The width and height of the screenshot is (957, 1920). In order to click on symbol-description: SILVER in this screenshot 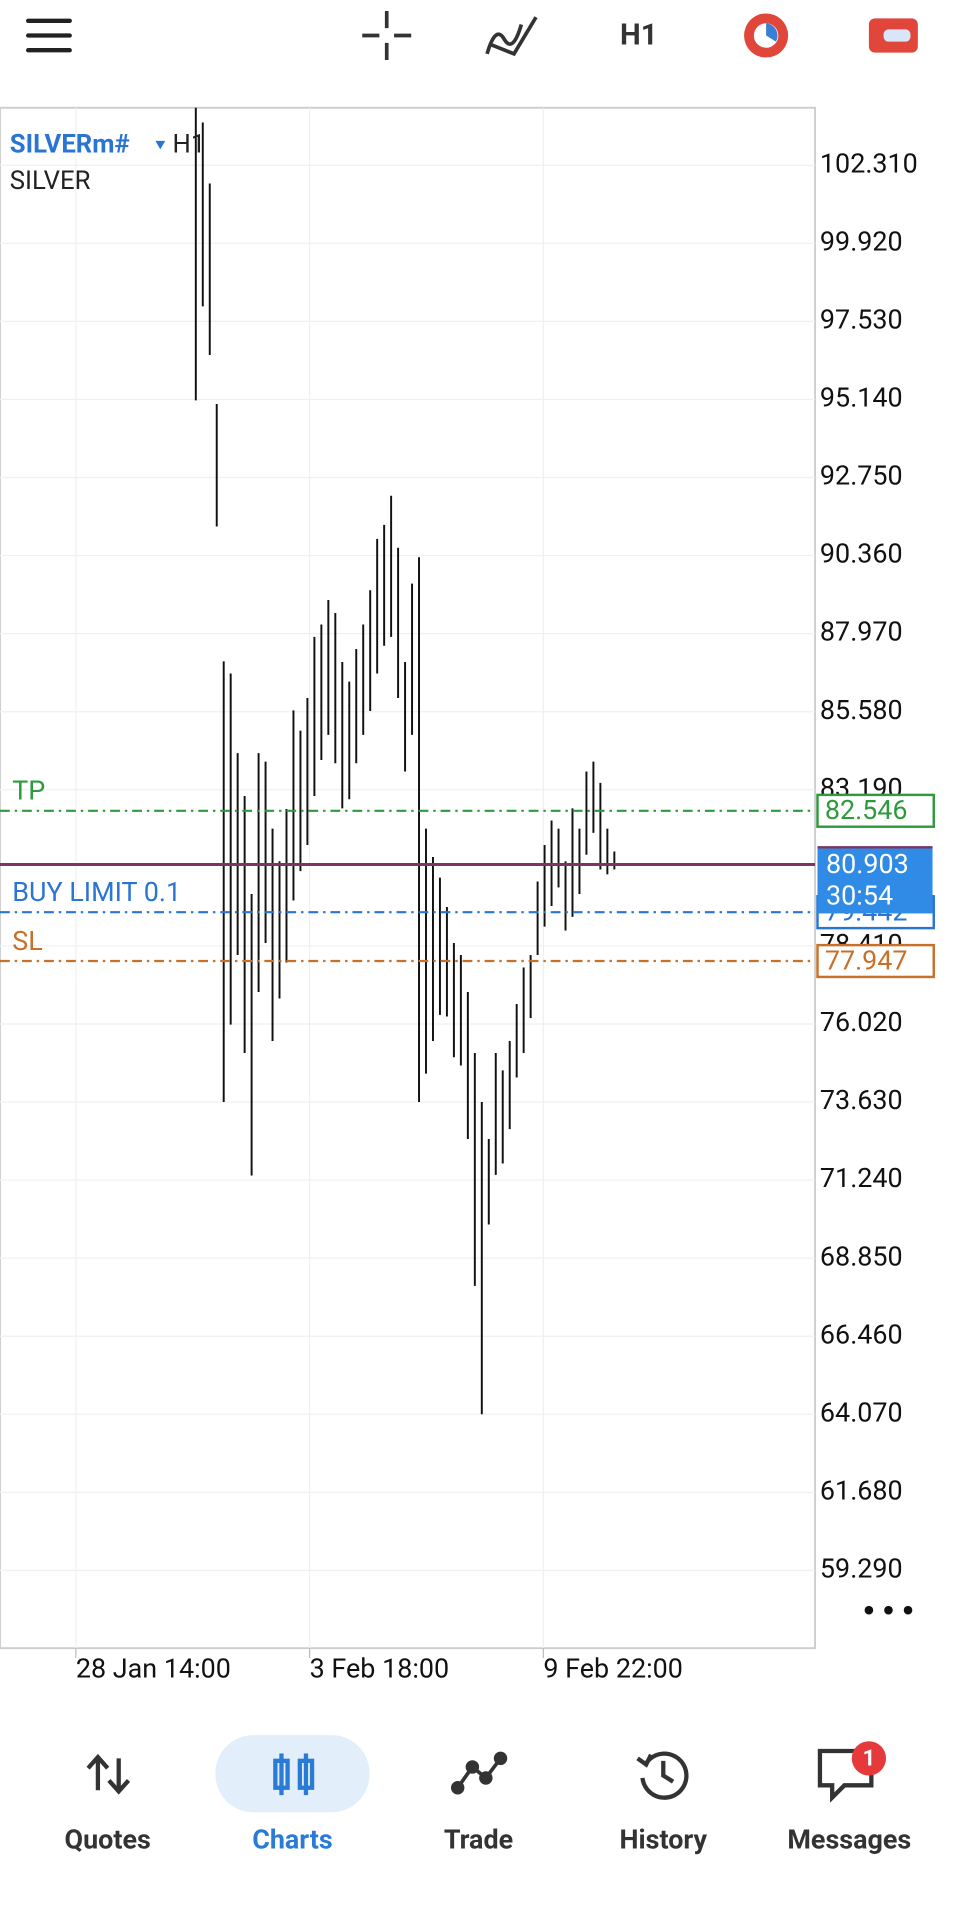, I will do `click(50, 181)`.